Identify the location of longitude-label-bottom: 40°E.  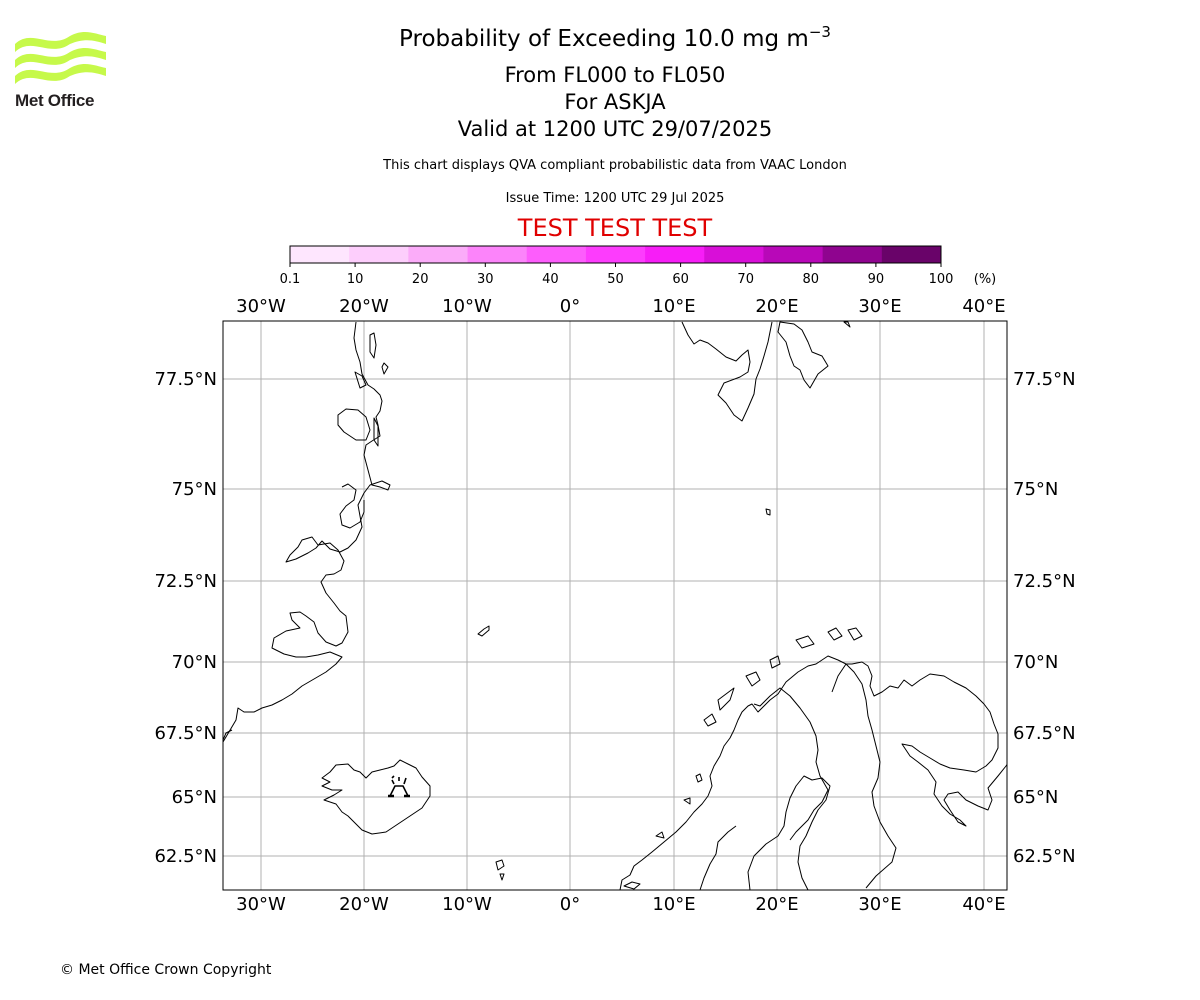
(983, 904).